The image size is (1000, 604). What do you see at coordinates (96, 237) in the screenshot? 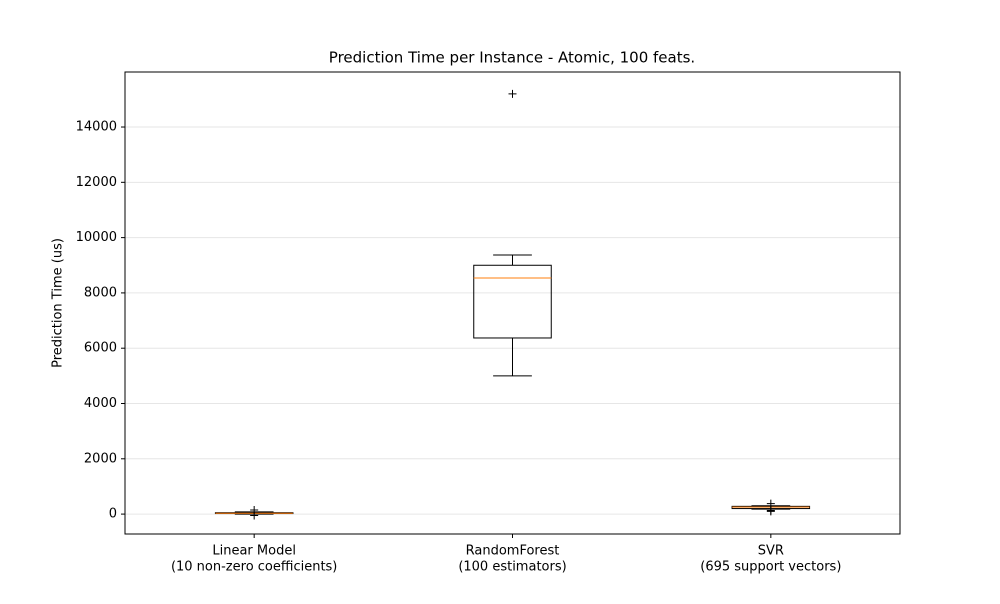
I see `y-tick-label: 10000` at bounding box center [96, 237].